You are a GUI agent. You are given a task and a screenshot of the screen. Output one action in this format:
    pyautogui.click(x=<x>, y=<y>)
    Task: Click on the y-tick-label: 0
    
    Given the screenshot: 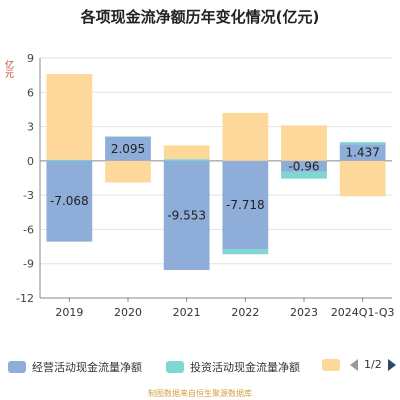 What is the action you would take?
    pyautogui.click(x=30, y=161)
    